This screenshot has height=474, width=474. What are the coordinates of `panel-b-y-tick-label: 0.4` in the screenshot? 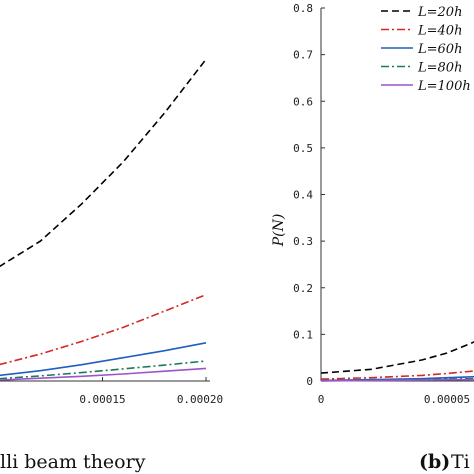 It's located at (303, 195).